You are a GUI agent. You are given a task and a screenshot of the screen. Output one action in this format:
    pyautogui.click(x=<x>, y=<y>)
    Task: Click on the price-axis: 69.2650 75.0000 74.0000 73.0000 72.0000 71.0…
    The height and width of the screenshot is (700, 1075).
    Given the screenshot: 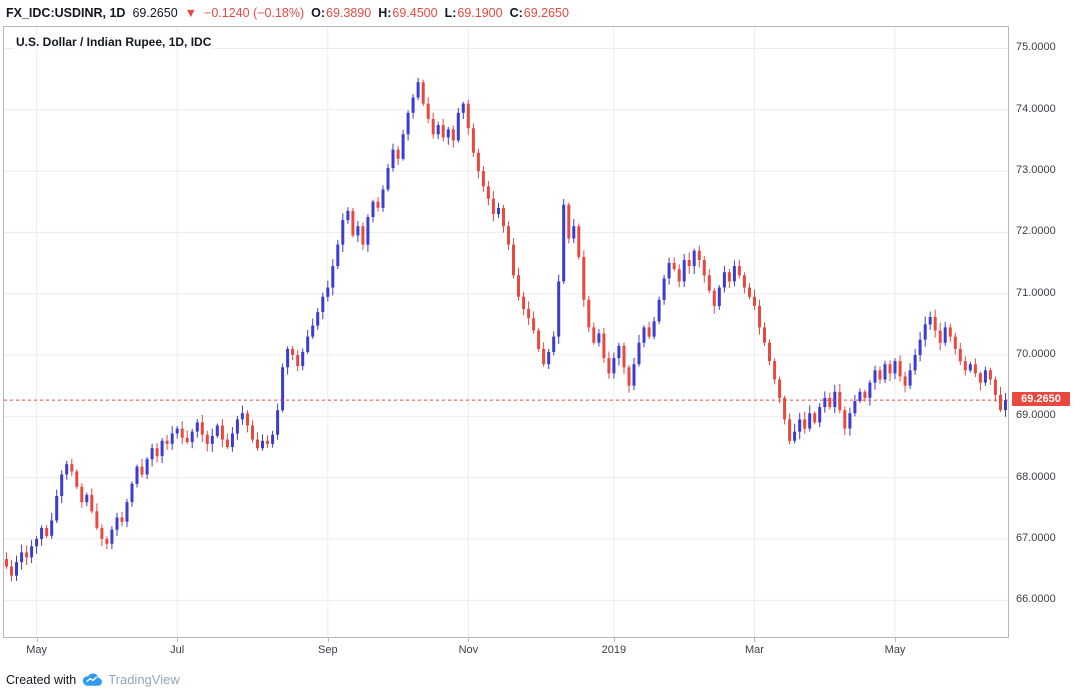 What is the action you would take?
    pyautogui.click(x=1042, y=332)
    